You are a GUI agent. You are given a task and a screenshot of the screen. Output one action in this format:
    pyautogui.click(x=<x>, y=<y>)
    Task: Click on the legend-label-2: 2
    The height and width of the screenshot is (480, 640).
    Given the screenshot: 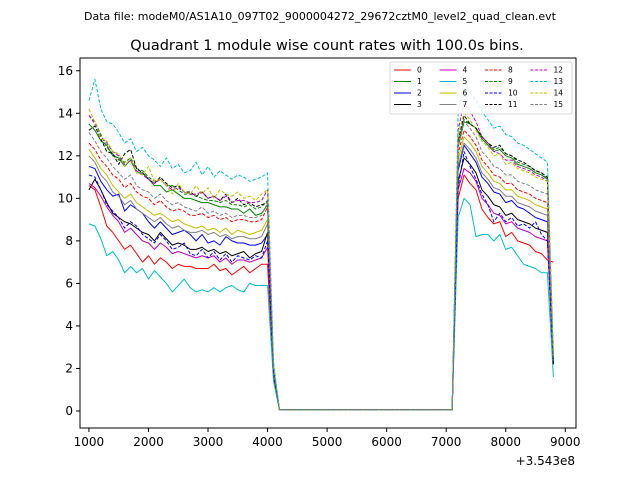 What is the action you would take?
    pyautogui.click(x=419, y=93)
    